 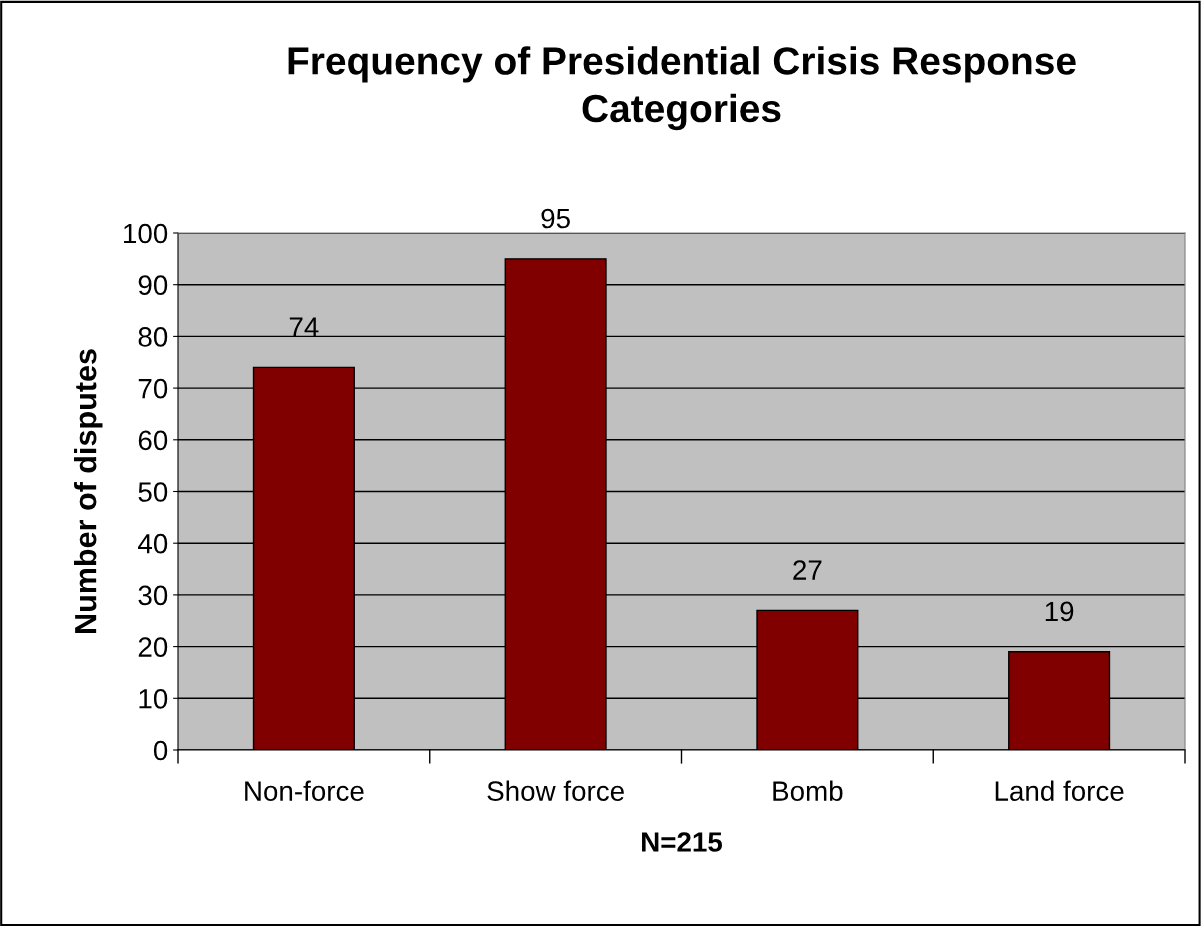 I want to click on y-axis-title: Number of disputes, so click(x=88, y=491).